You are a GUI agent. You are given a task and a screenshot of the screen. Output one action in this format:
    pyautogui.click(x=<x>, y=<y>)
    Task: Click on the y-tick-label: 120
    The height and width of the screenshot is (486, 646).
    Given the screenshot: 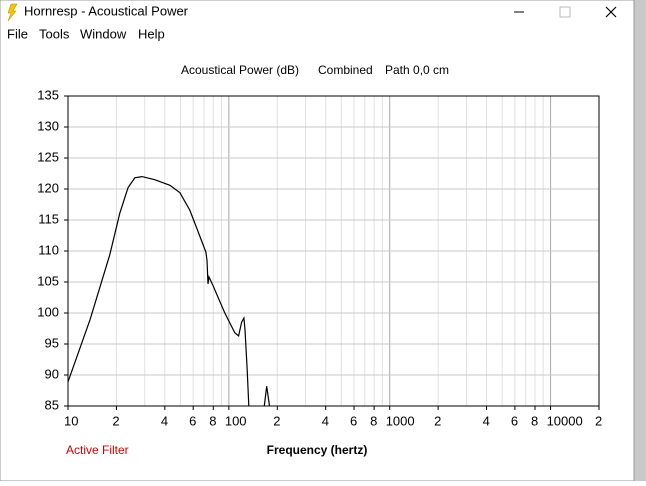 What is the action you would take?
    pyautogui.click(x=48, y=187)
    